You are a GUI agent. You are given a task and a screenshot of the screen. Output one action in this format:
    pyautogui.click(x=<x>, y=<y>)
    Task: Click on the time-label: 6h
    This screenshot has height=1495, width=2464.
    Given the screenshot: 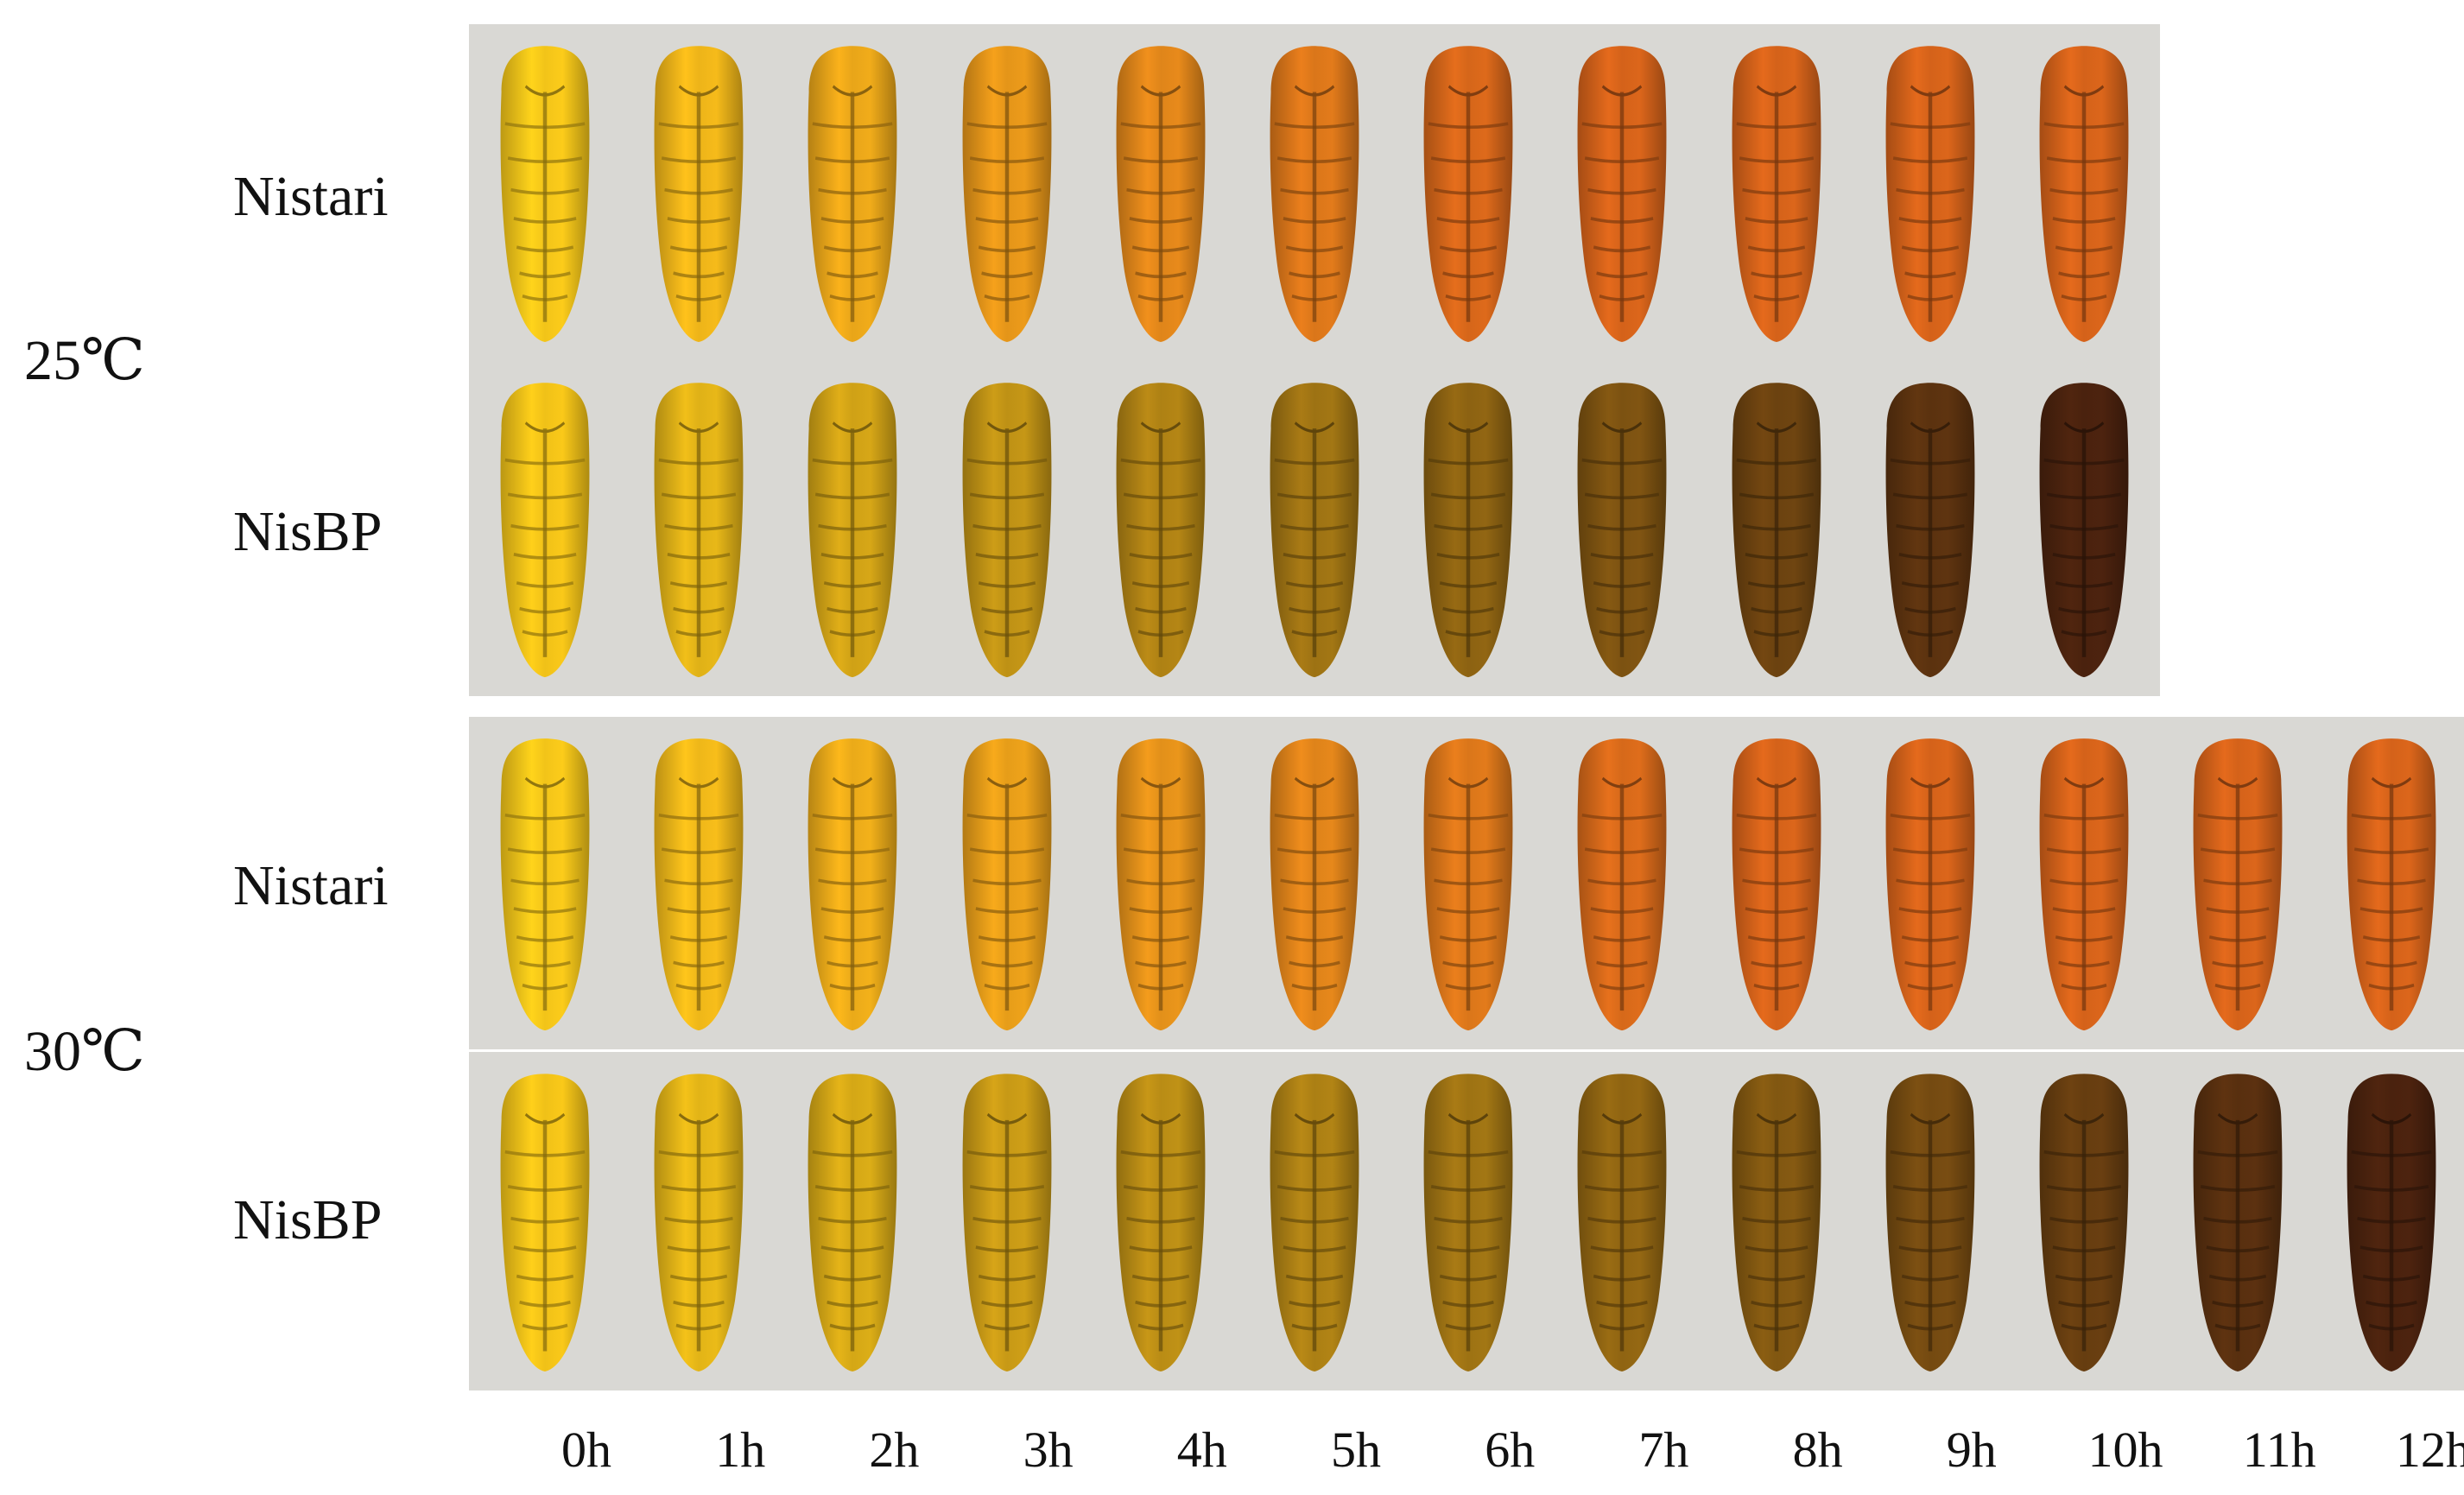 What is the action you would take?
    pyautogui.click(x=1510, y=1450)
    